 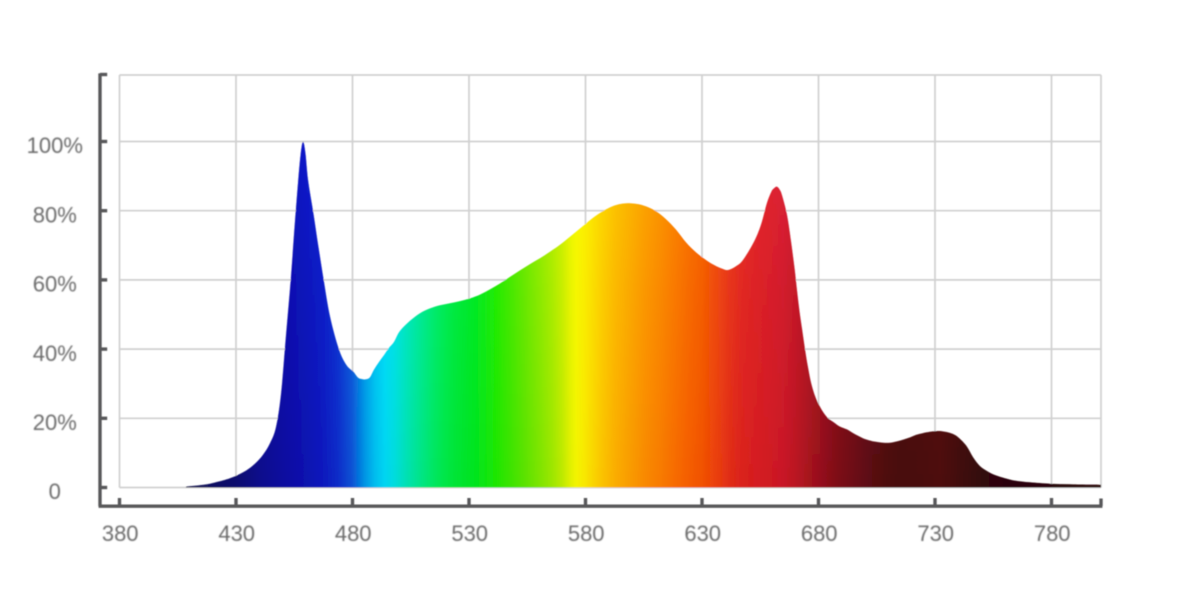 What do you see at coordinates (702, 533) in the screenshot?
I see `svg-text: 630` at bounding box center [702, 533].